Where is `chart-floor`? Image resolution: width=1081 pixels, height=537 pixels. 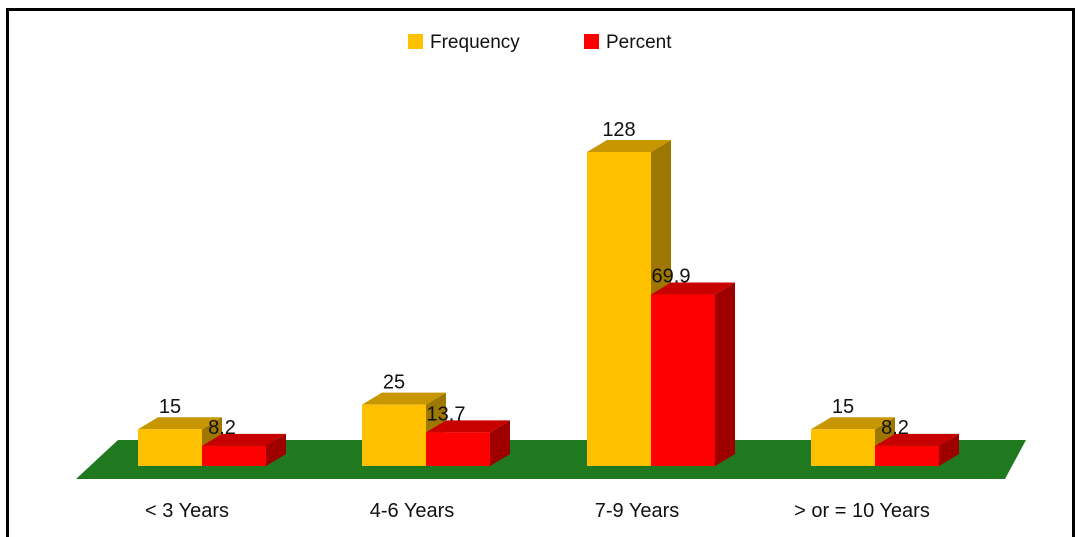
chart-floor is located at coordinates (551, 459).